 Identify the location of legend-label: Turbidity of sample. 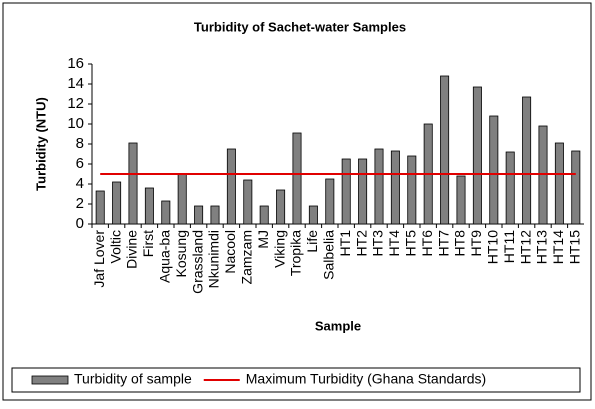
(133, 379).